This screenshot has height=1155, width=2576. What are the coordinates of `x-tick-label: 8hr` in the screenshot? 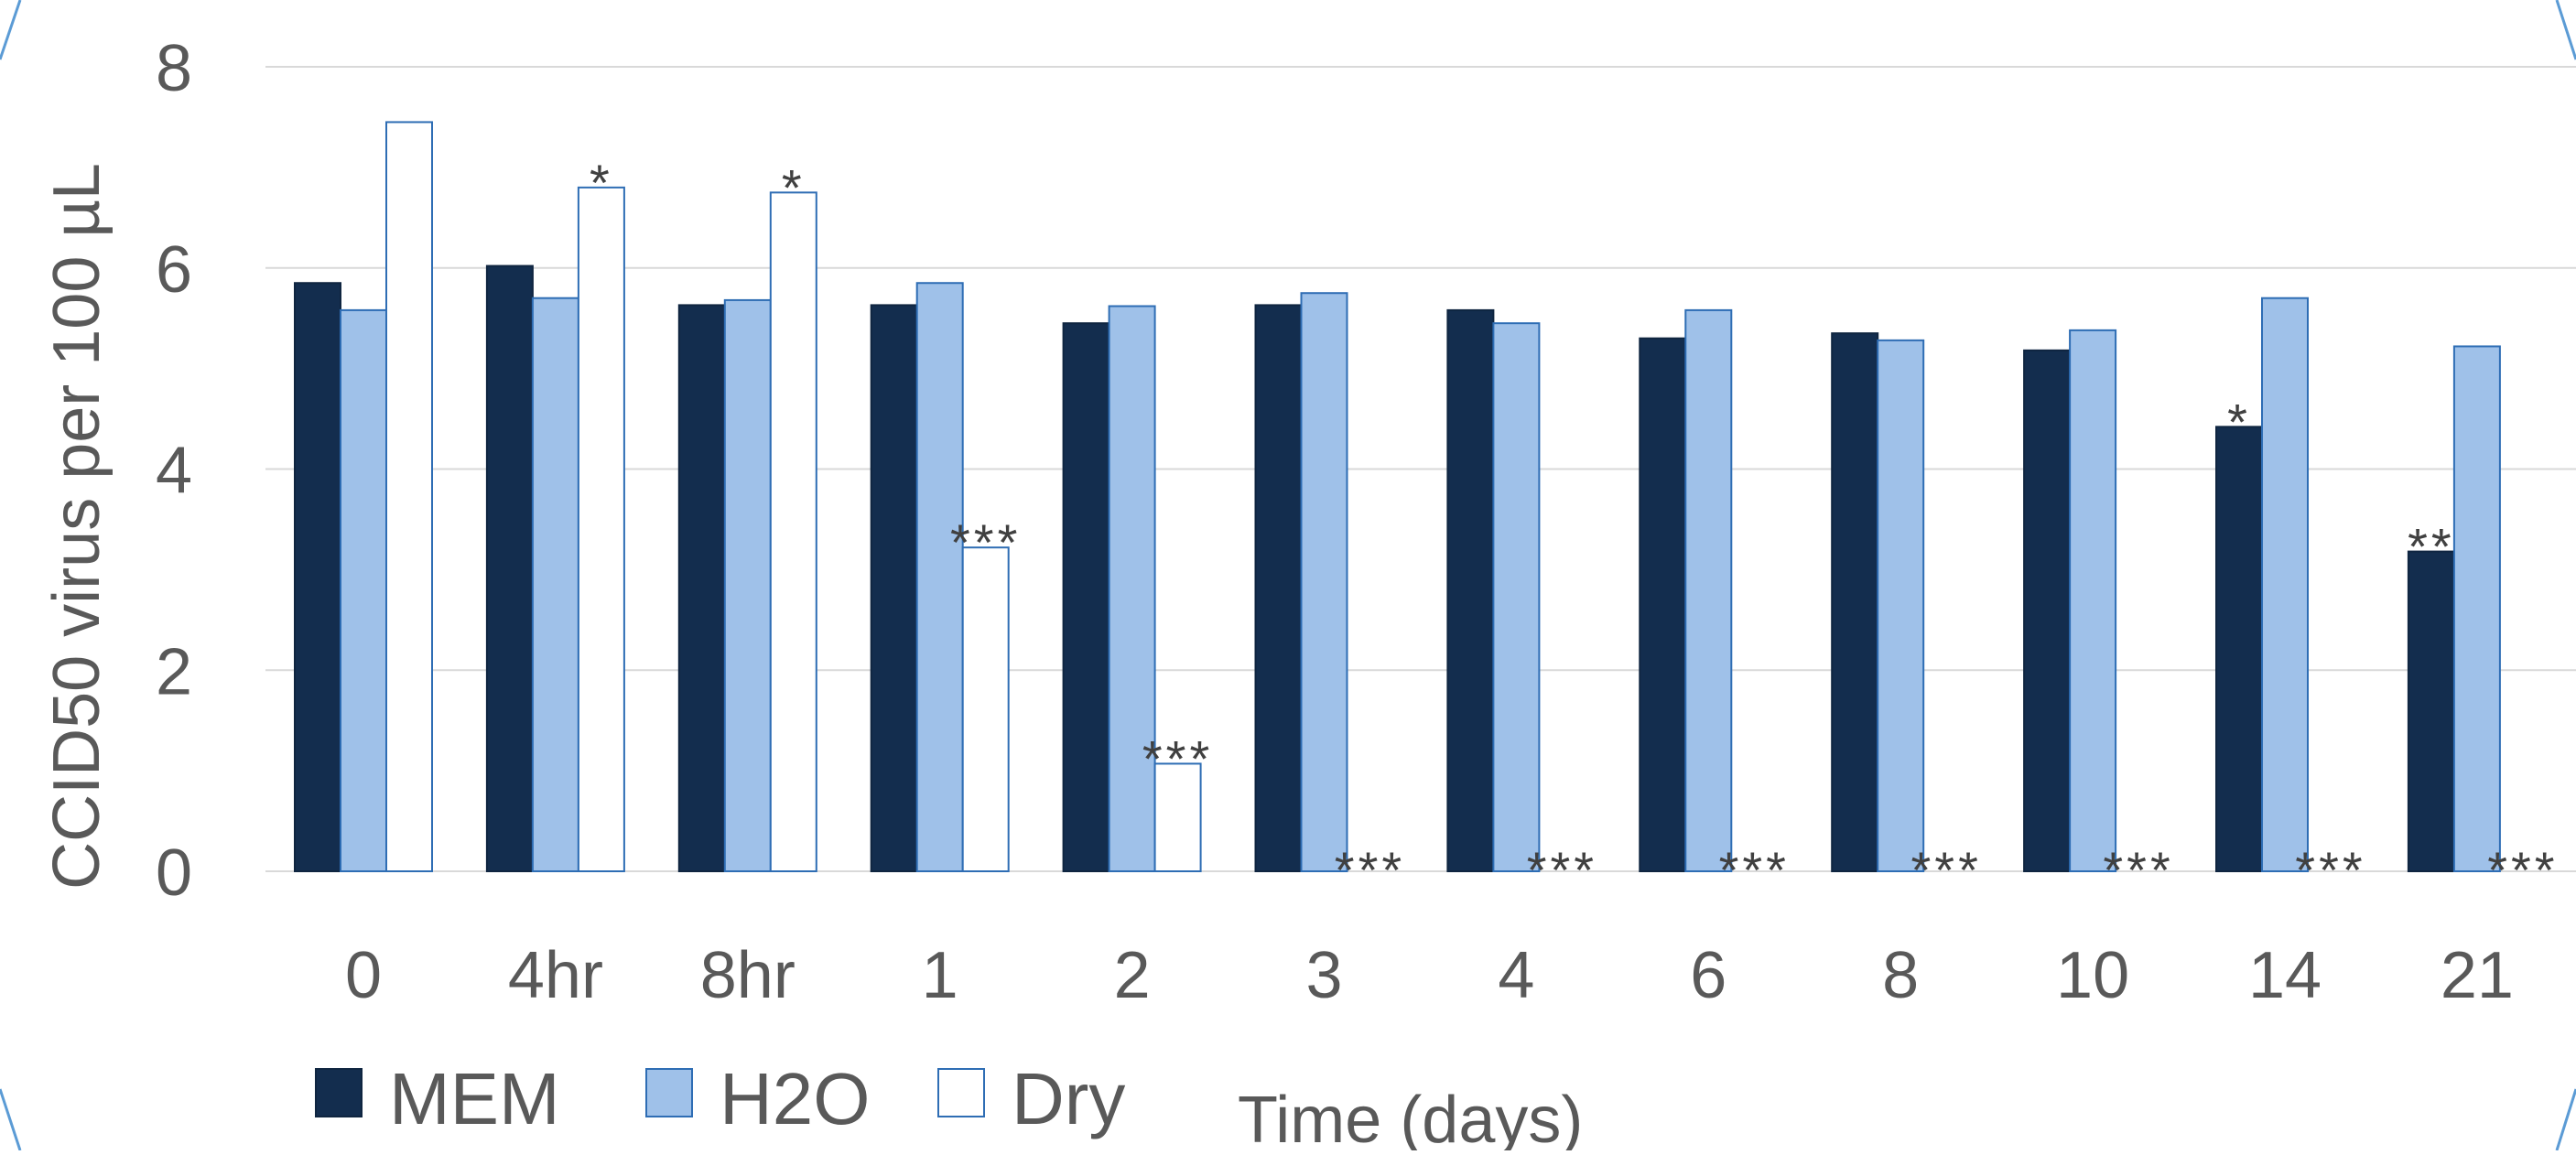 It's located at (748, 975).